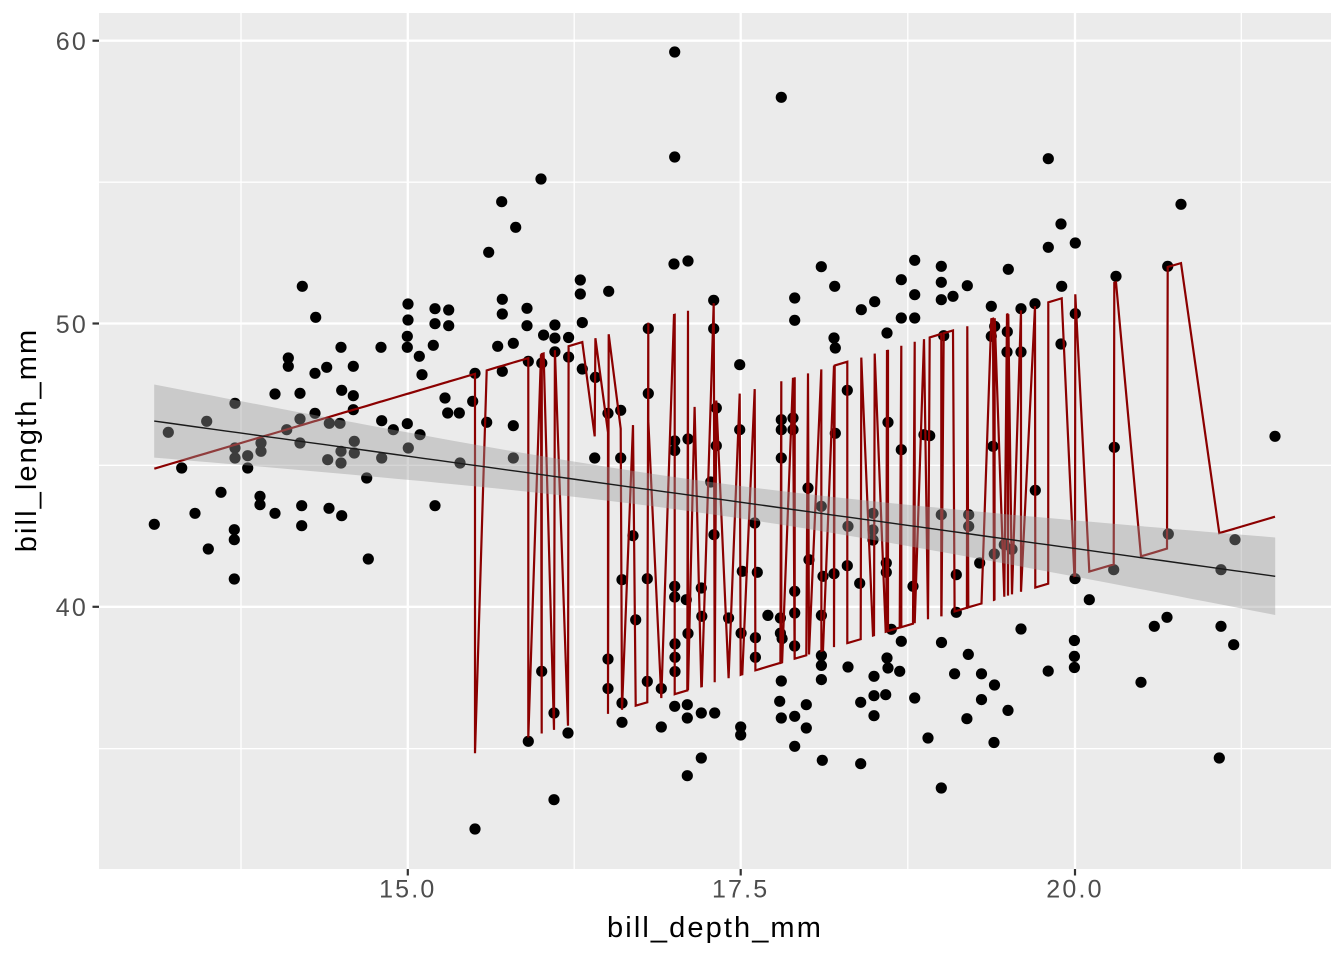  Describe the element at coordinates (407, 890) in the screenshot. I see `svg-text: 15.0` at that location.